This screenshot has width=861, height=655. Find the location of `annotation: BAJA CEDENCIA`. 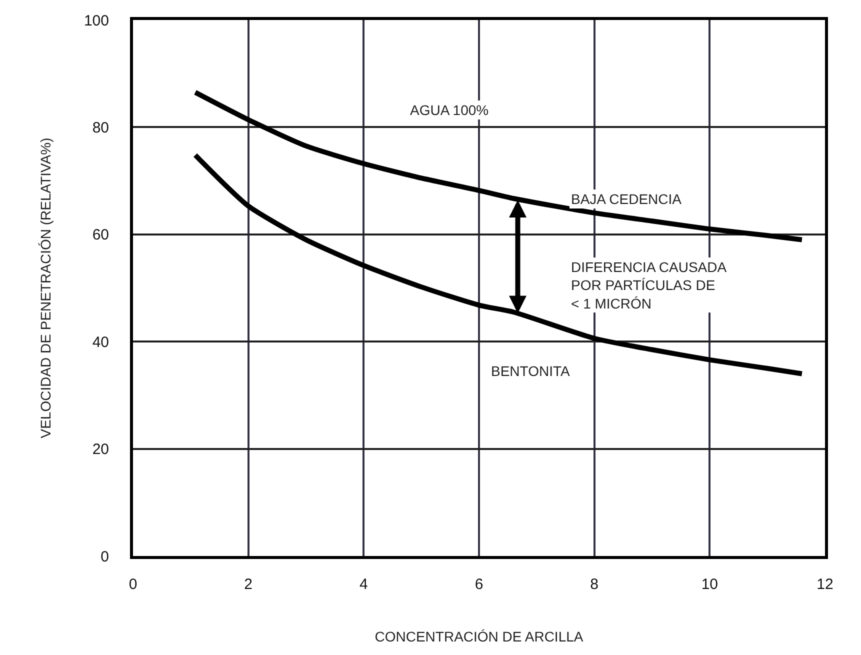

annotation: BAJA CEDENCIA is located at coordinates (626, 199).